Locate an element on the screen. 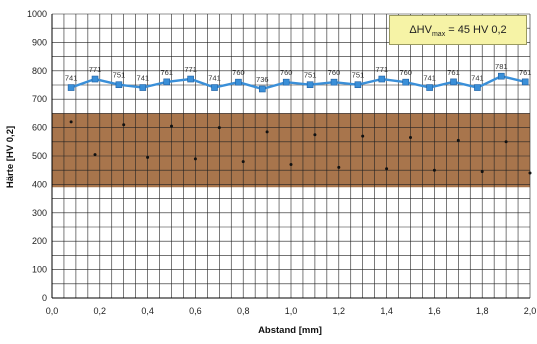  y-tick-label: 0 is located at coordinates (44, 298).